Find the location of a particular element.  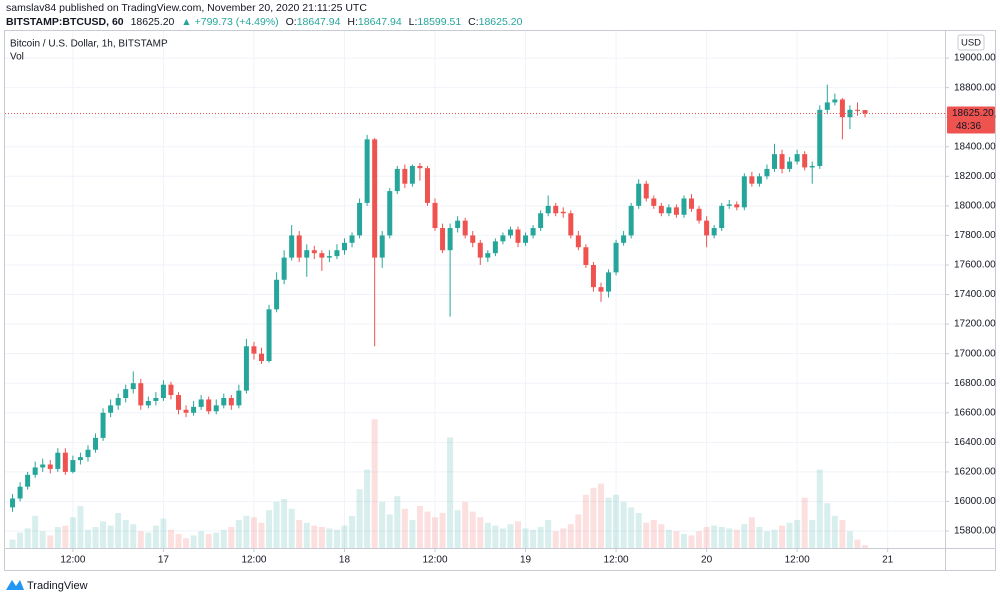

logo-icon is located at coordinates (15, 585).